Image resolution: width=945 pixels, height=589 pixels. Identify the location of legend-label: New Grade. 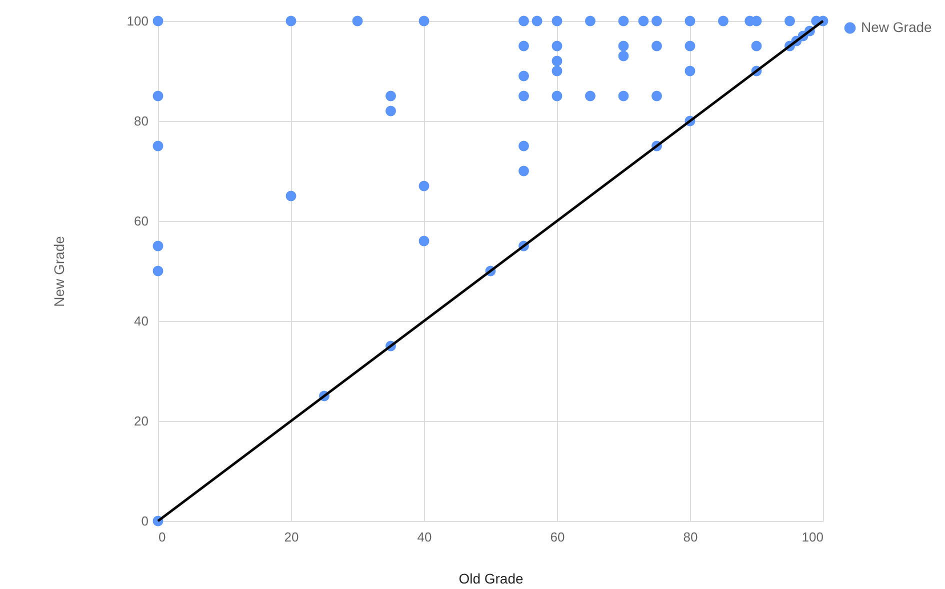
(896, 27).